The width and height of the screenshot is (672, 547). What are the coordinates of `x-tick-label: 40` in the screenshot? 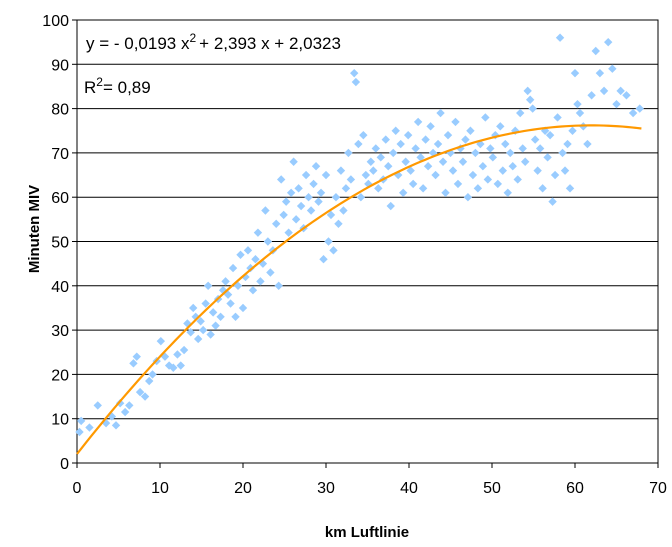 It's located at (409, 488).